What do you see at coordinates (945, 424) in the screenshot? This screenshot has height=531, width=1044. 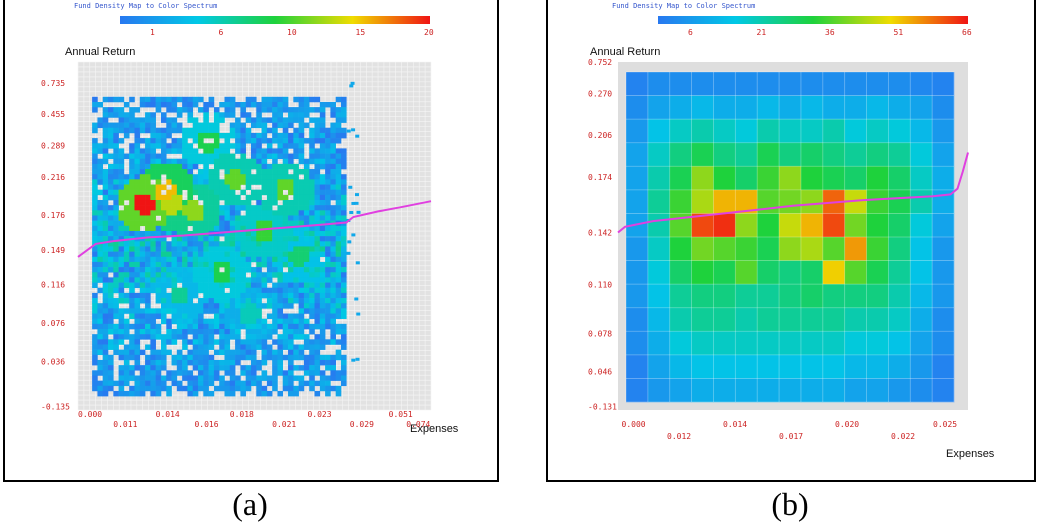 I see `x-tick-label: 0.025` at bounding box center [945, 424].